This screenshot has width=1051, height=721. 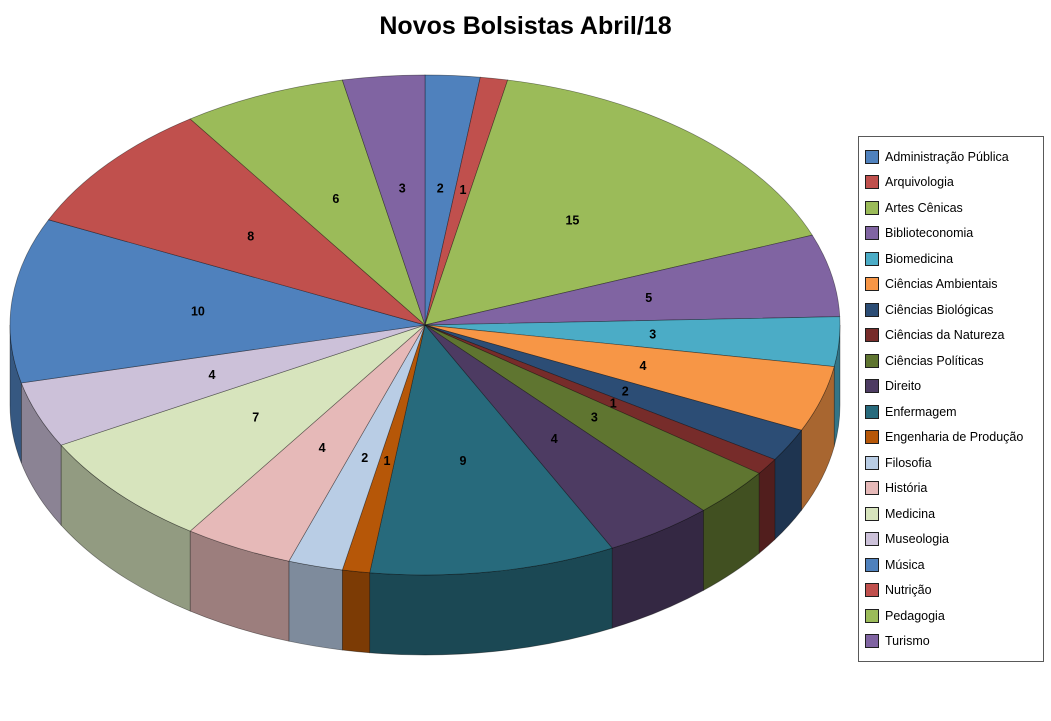 I want to click on pie-slice: História: 4, so click(x=307, y=443).